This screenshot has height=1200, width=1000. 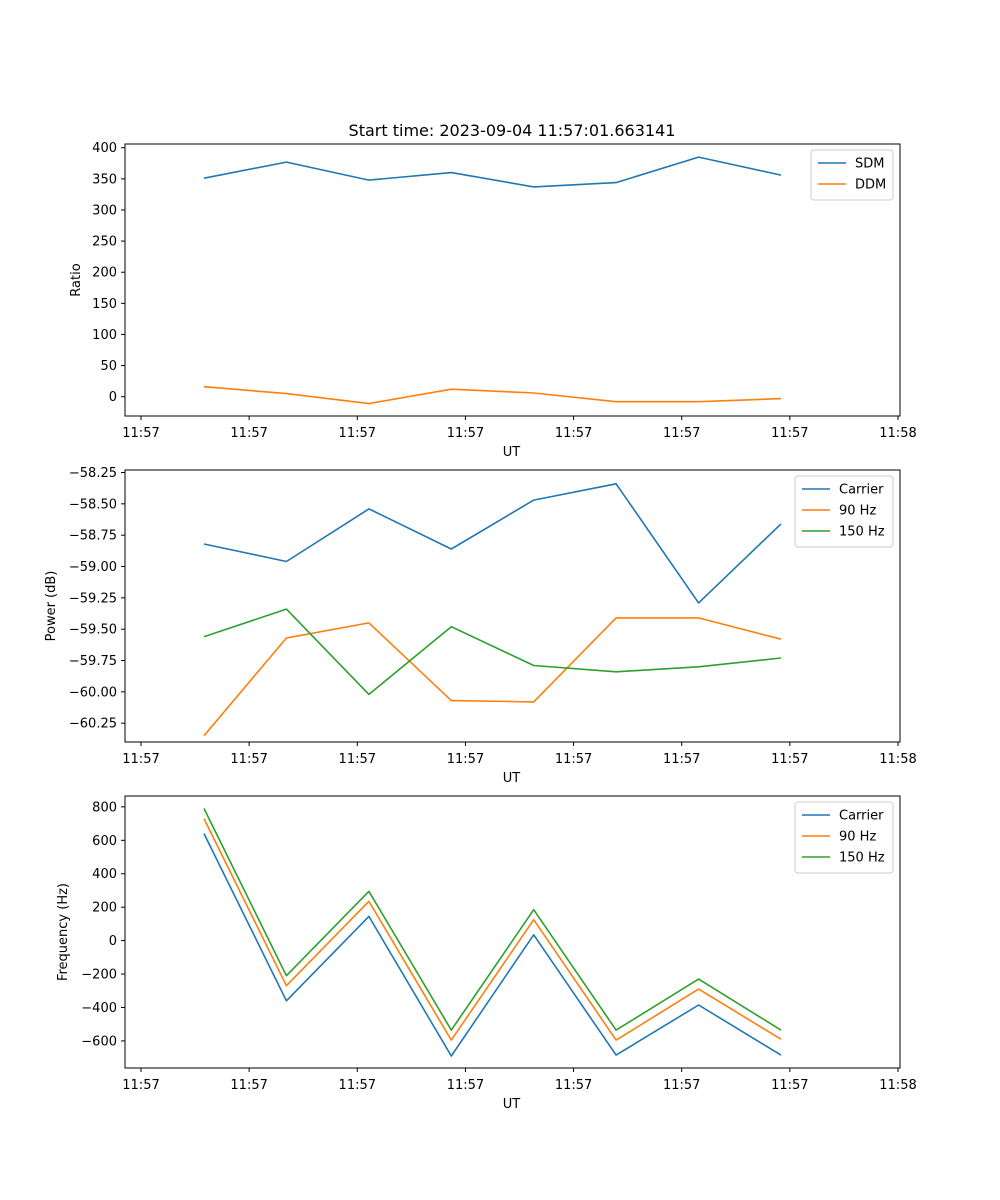 I want to click on y-axis-label: Ratio, so click(x=76, y=279).